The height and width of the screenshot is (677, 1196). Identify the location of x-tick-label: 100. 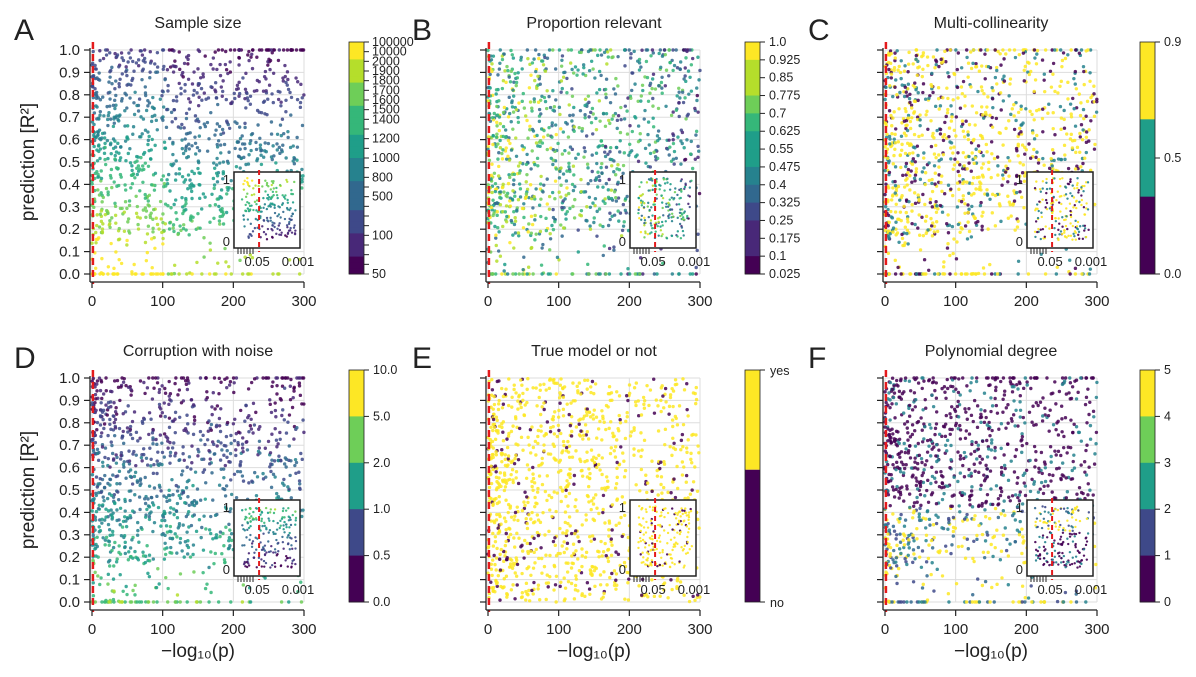
(162, 301).